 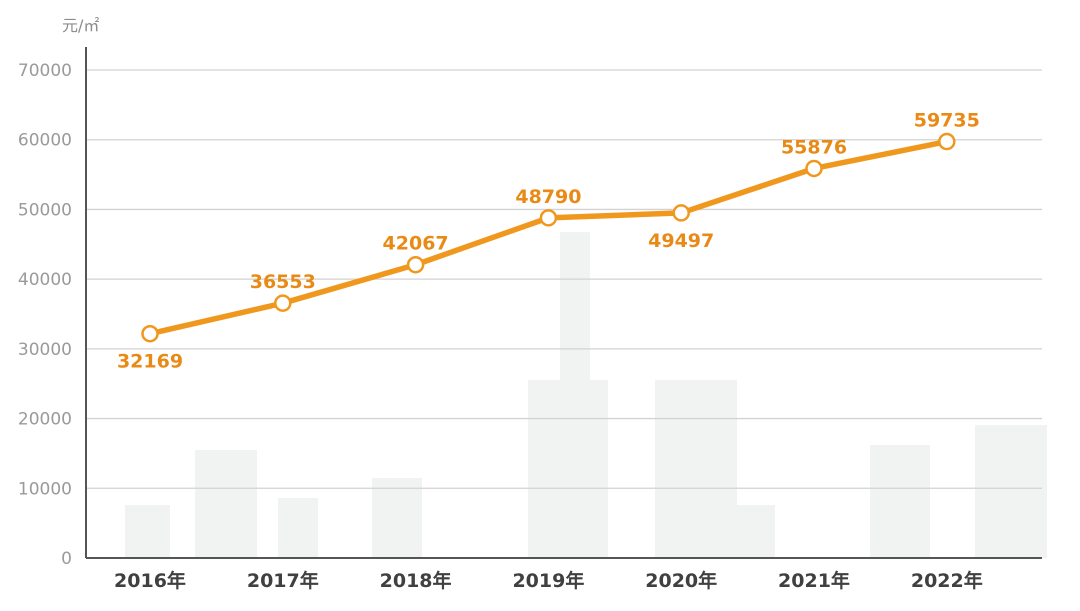 What do you see at coordinates (947, 580) in the screenshot?
I see `x-tick-label: 2022年` at bounding box center [947, 580].